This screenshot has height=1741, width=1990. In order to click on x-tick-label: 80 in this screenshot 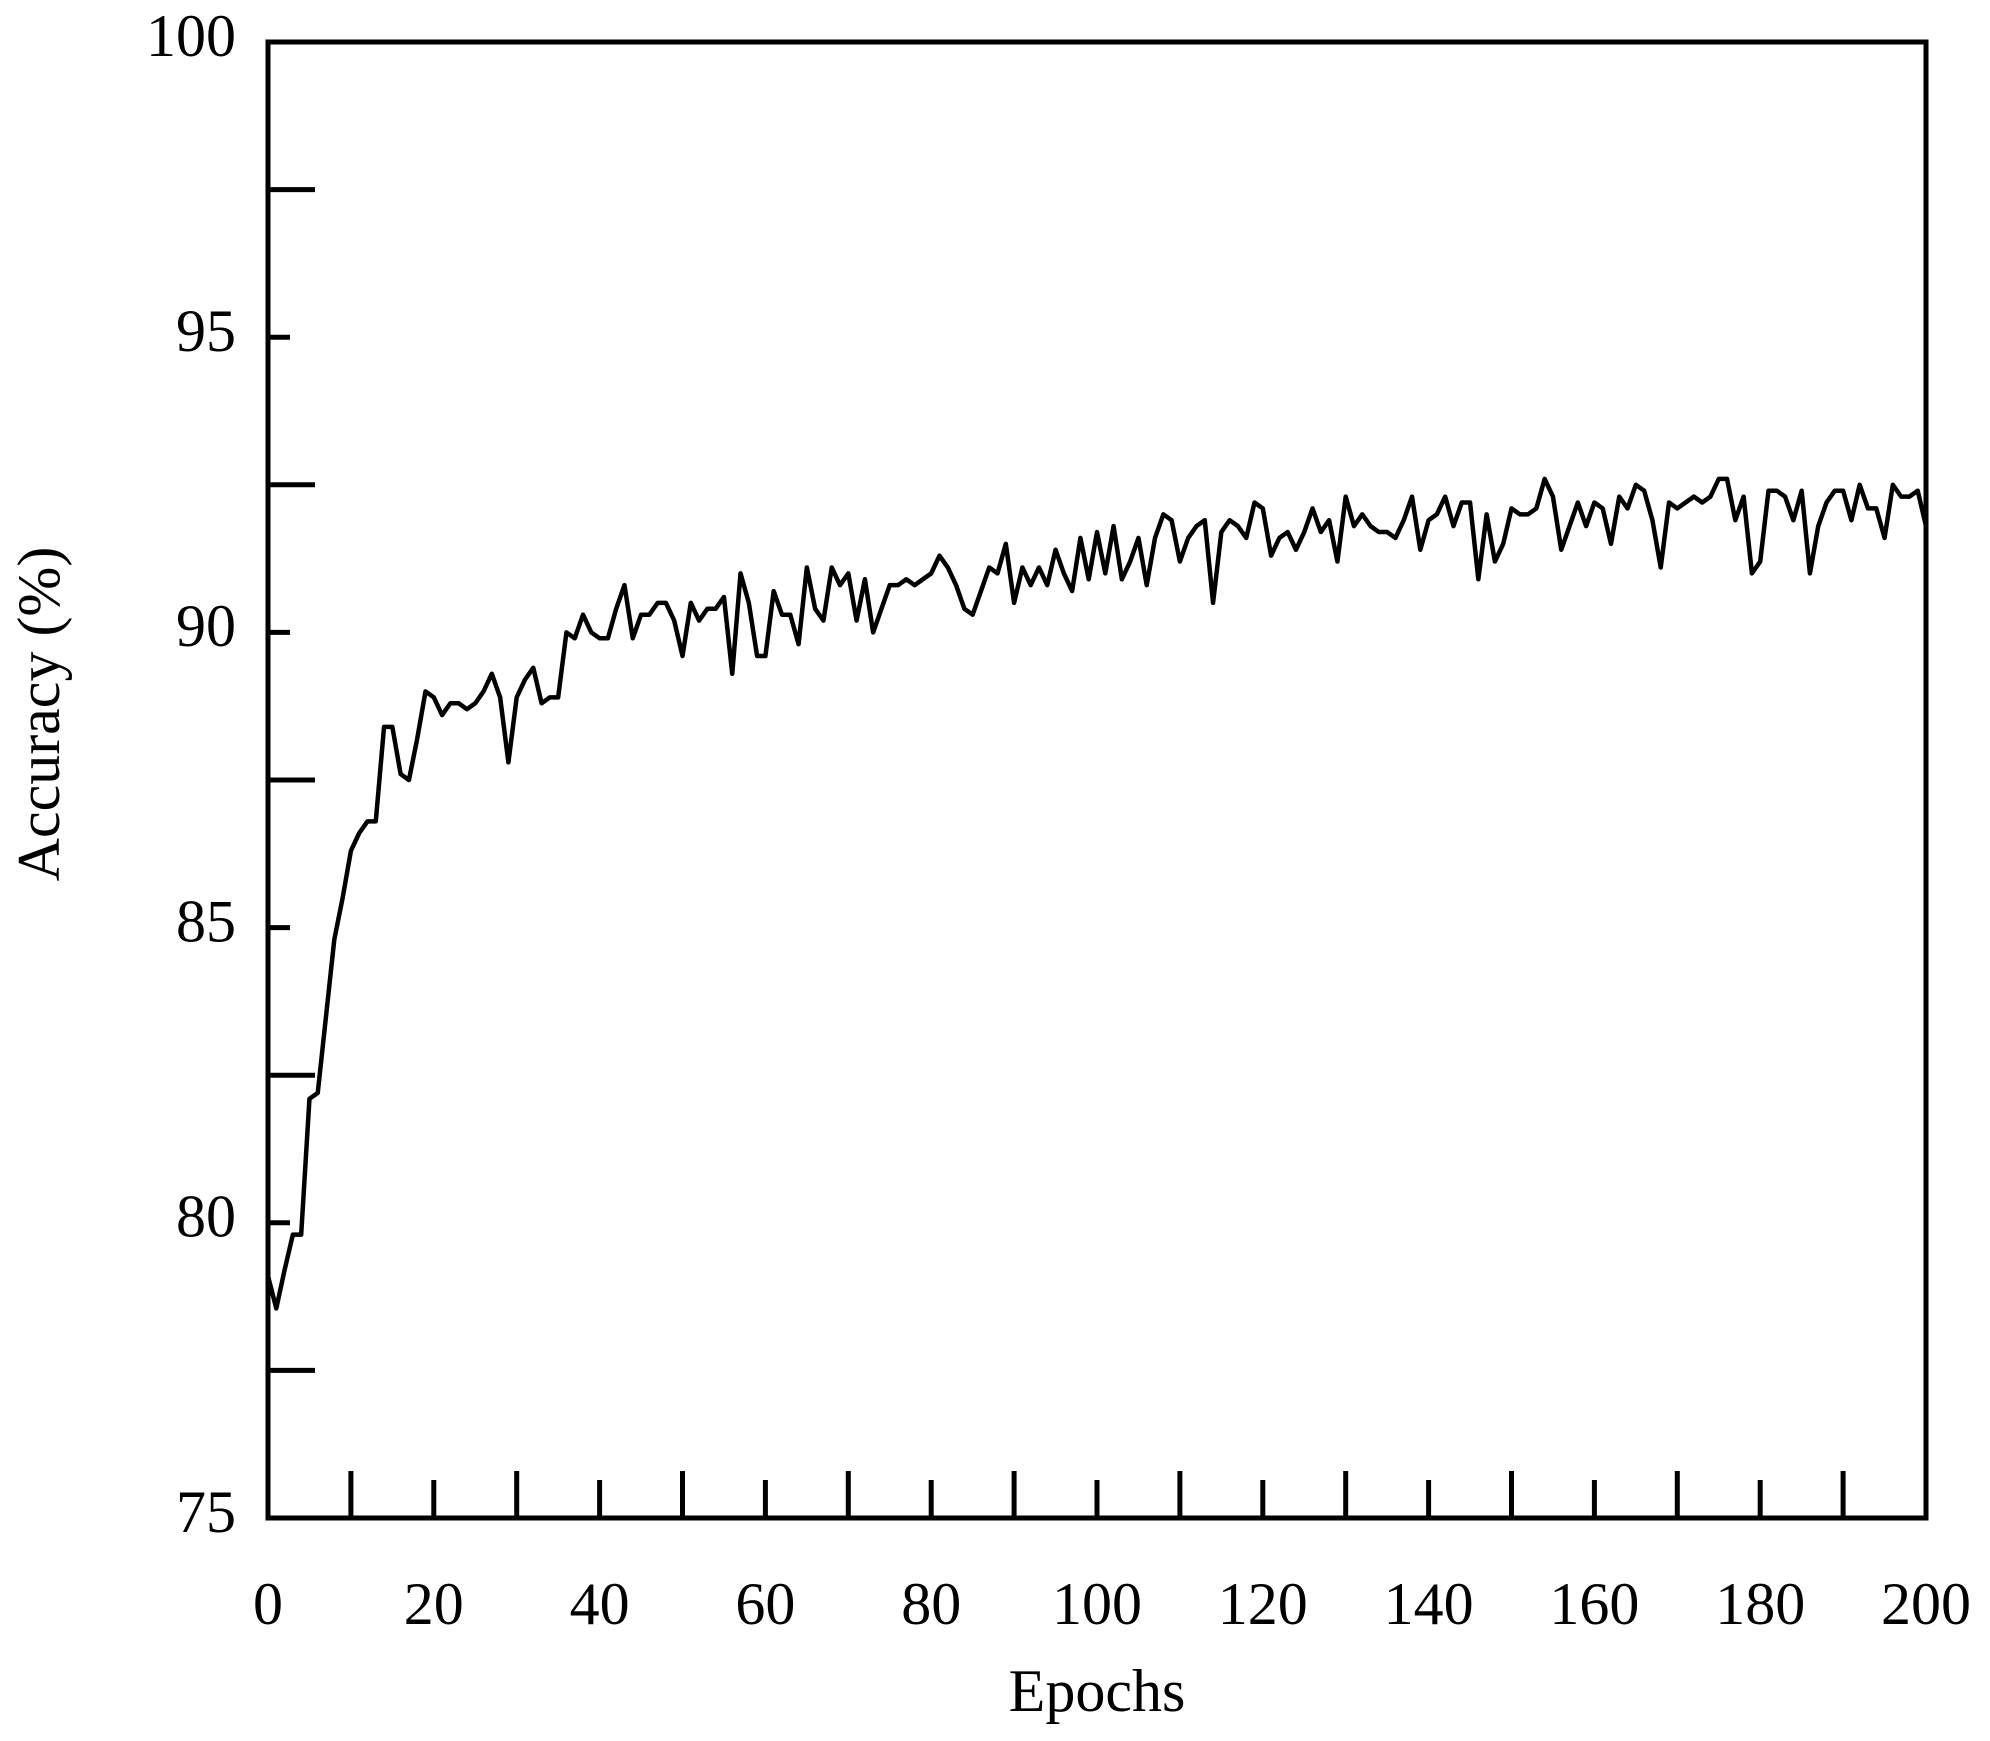, I will do `click(931, 1604)`.